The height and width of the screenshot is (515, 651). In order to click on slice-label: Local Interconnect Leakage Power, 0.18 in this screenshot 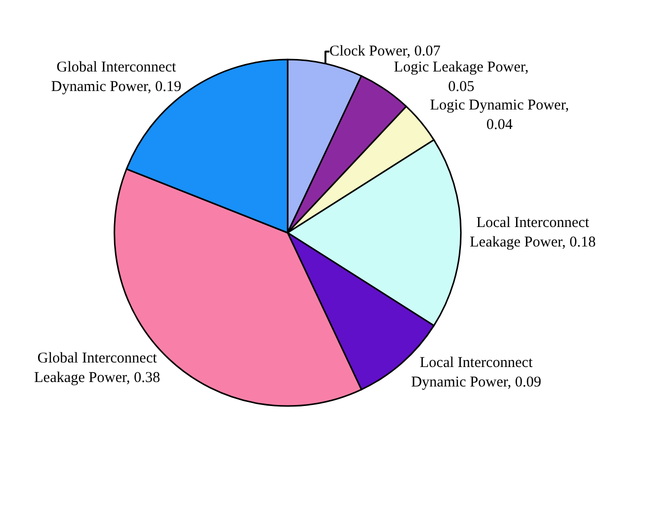, I will do `click(533, 232)`.